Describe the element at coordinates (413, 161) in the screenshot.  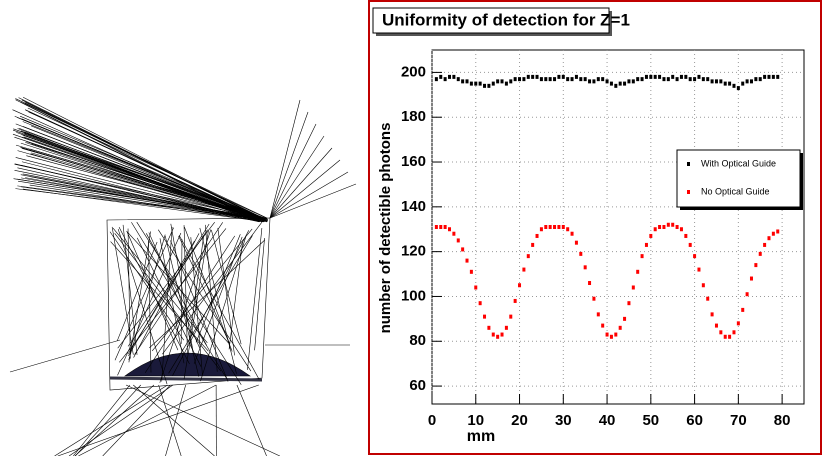
I see `y-tick-label: 160` at that location.